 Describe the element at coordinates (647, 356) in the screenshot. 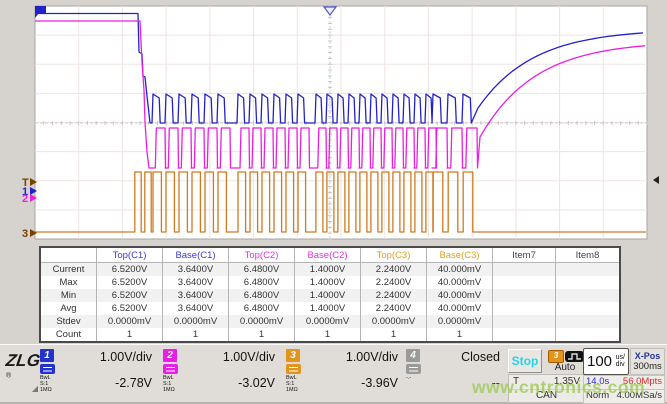

I see `xpos-label: X-Pos` at that location.